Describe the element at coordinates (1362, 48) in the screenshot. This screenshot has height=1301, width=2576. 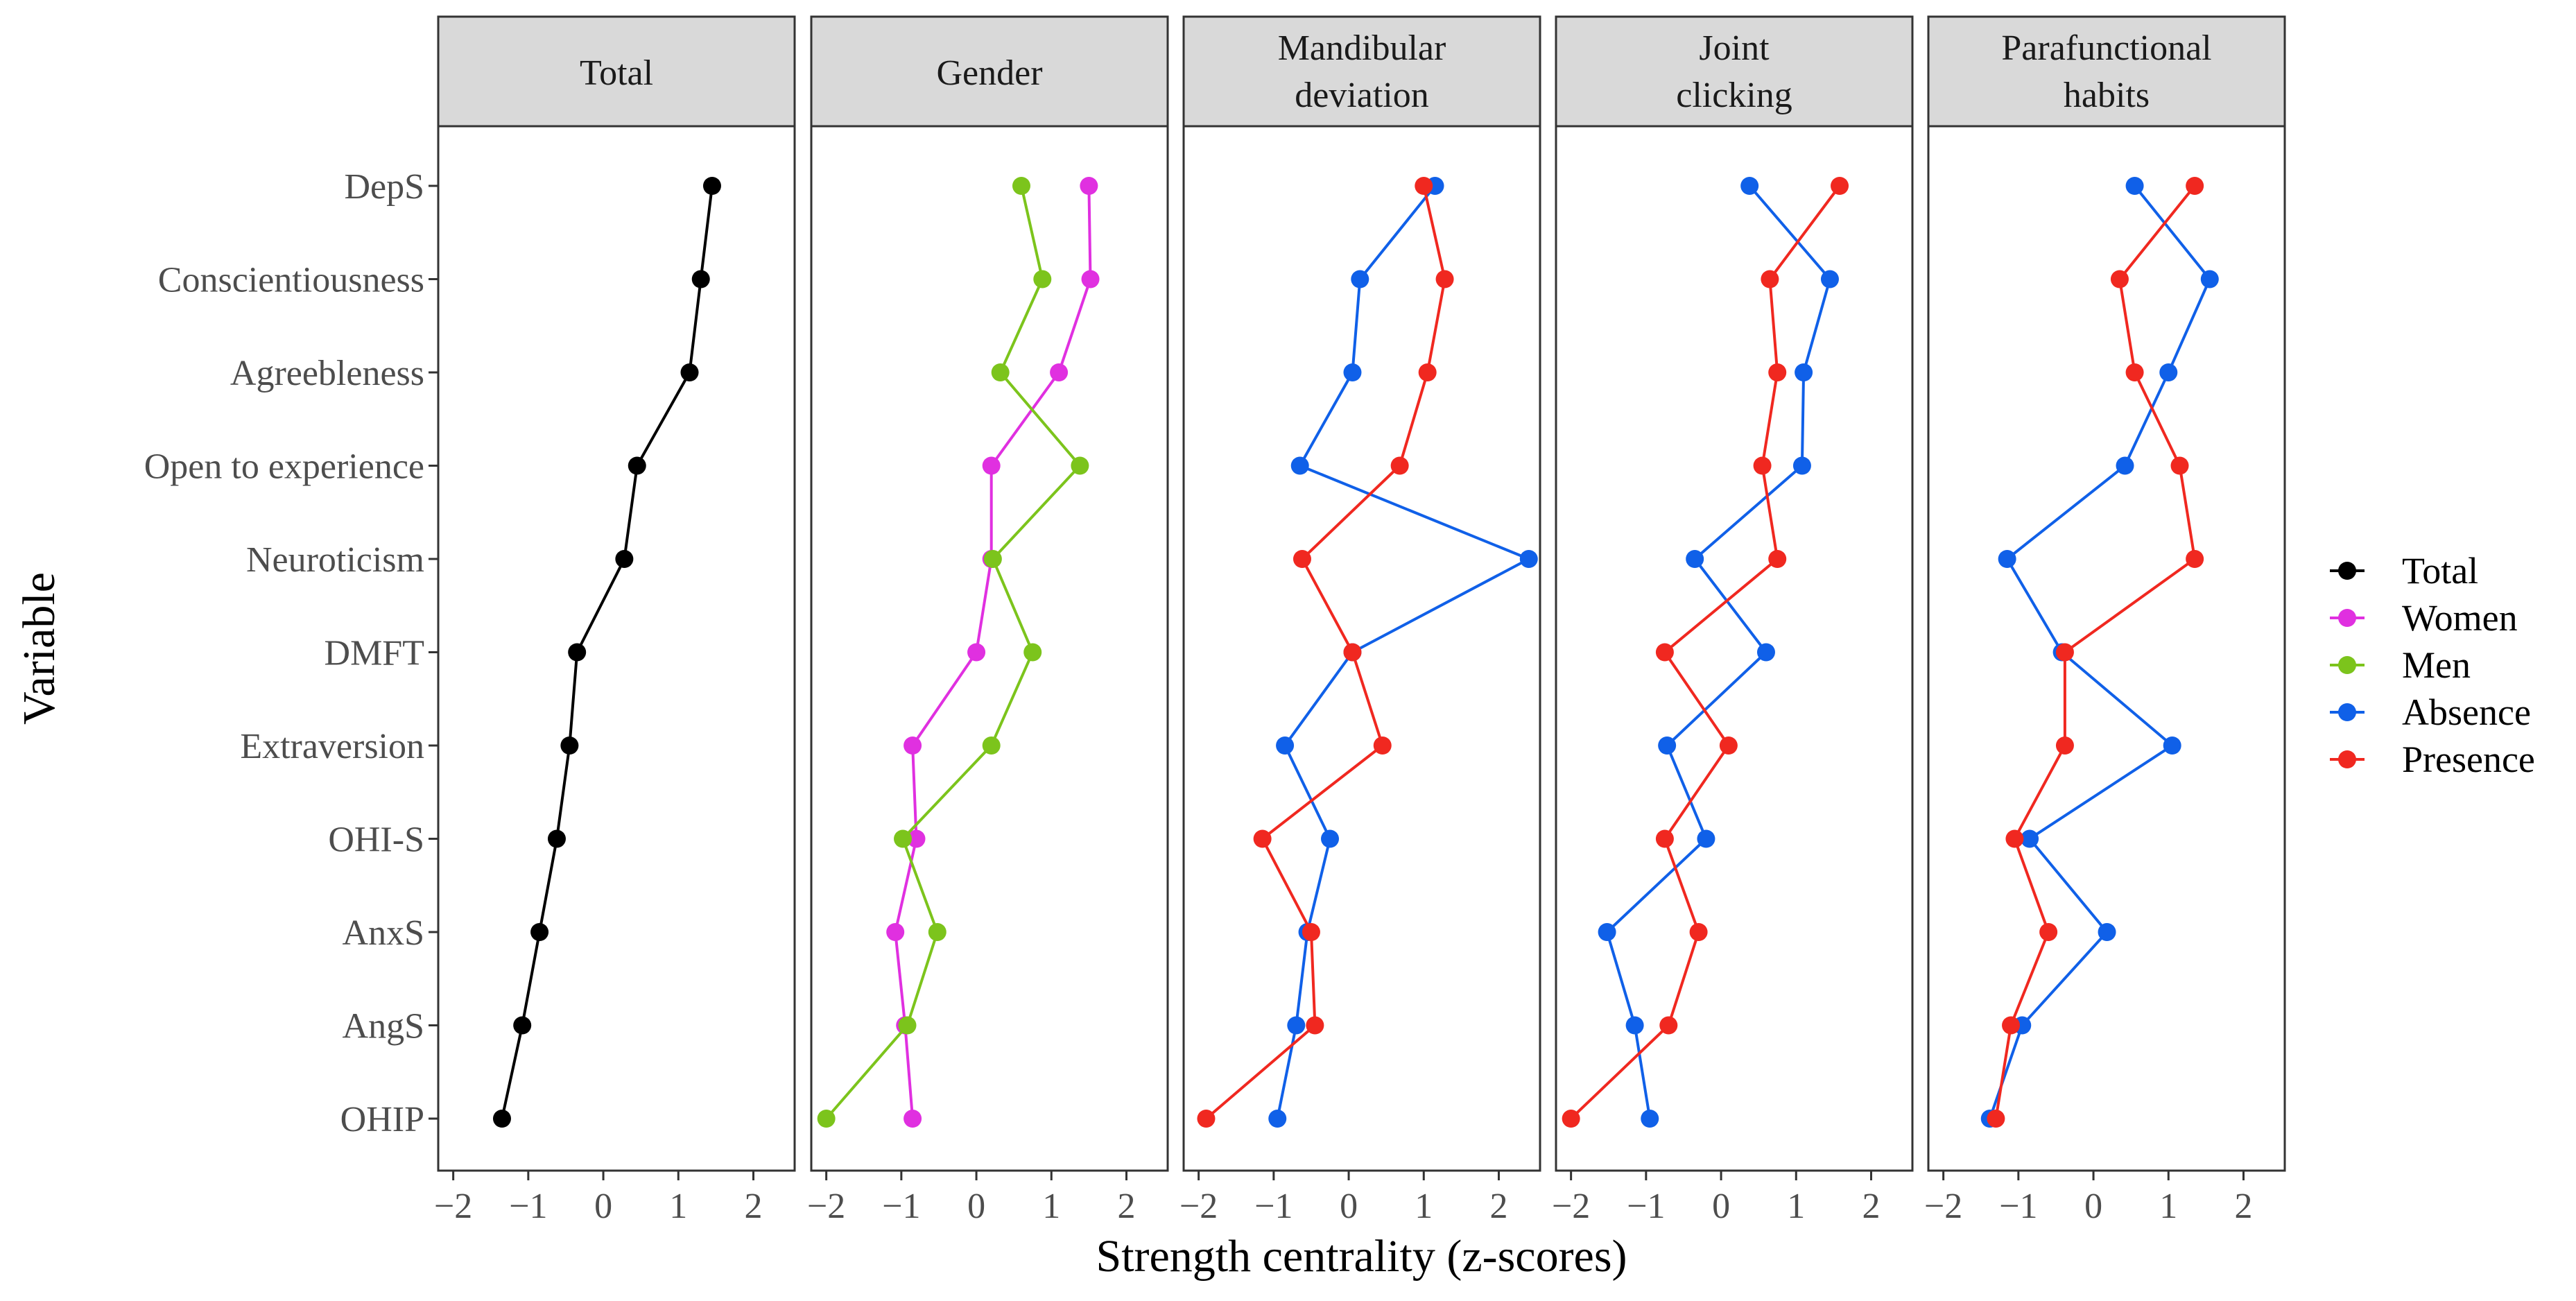
I see `strip-title: Mandibular` at that location.